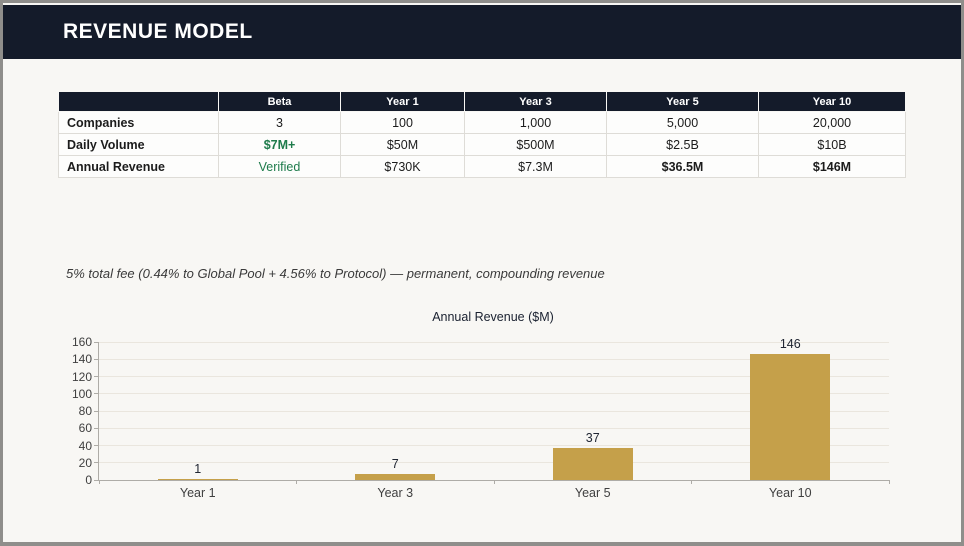 The height and width of the screenshot is (546, 964). What do you see at coordinates (81, 359) in the screenshot?
I see `y-axis-tick-label: 140` at bounding box center [81, 359].